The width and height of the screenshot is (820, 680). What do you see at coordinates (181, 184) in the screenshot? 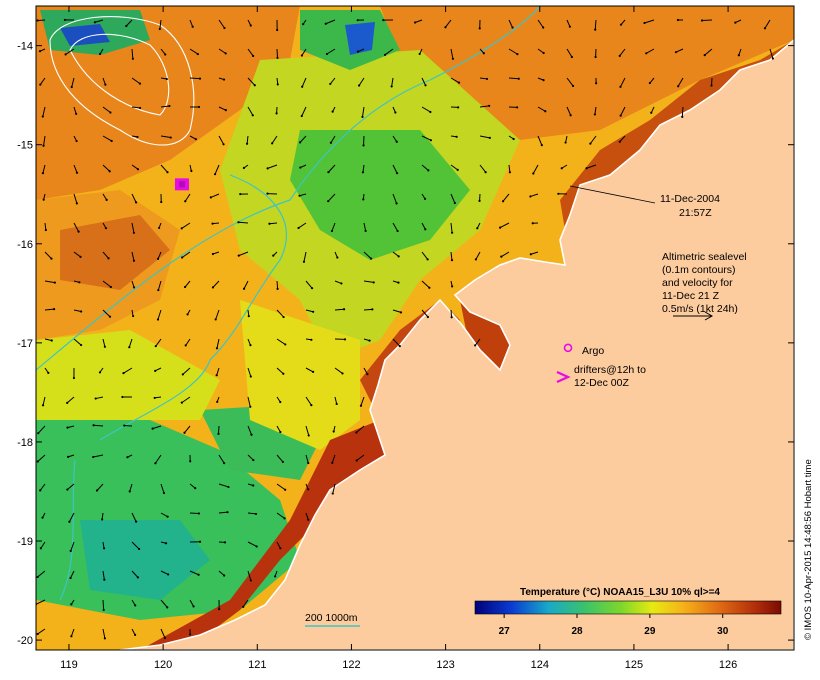
I see `drifter-icon` at bounding box center [181, 184].